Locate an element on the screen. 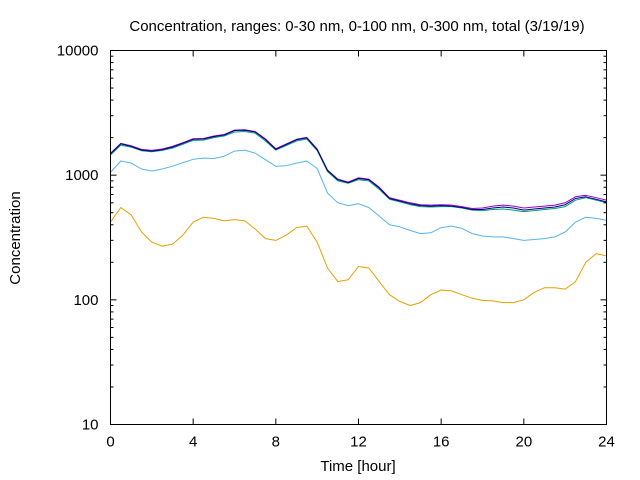 The image size is (640, 480). y-tick-label-10: 10 is located at coordinates (90, 425).